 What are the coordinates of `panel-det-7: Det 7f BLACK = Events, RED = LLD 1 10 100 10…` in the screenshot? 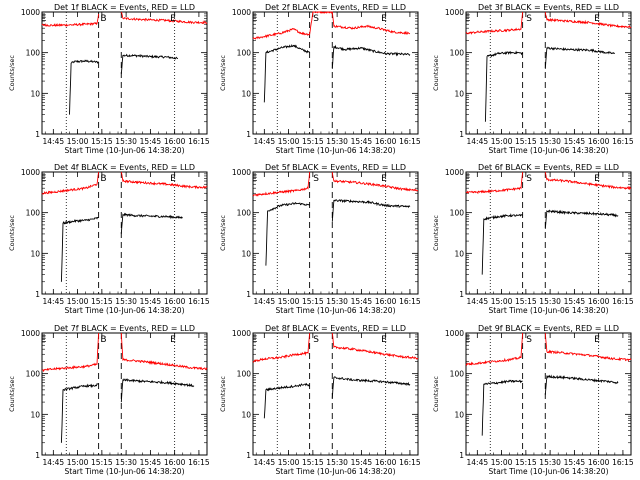 It's located at (109, 400).